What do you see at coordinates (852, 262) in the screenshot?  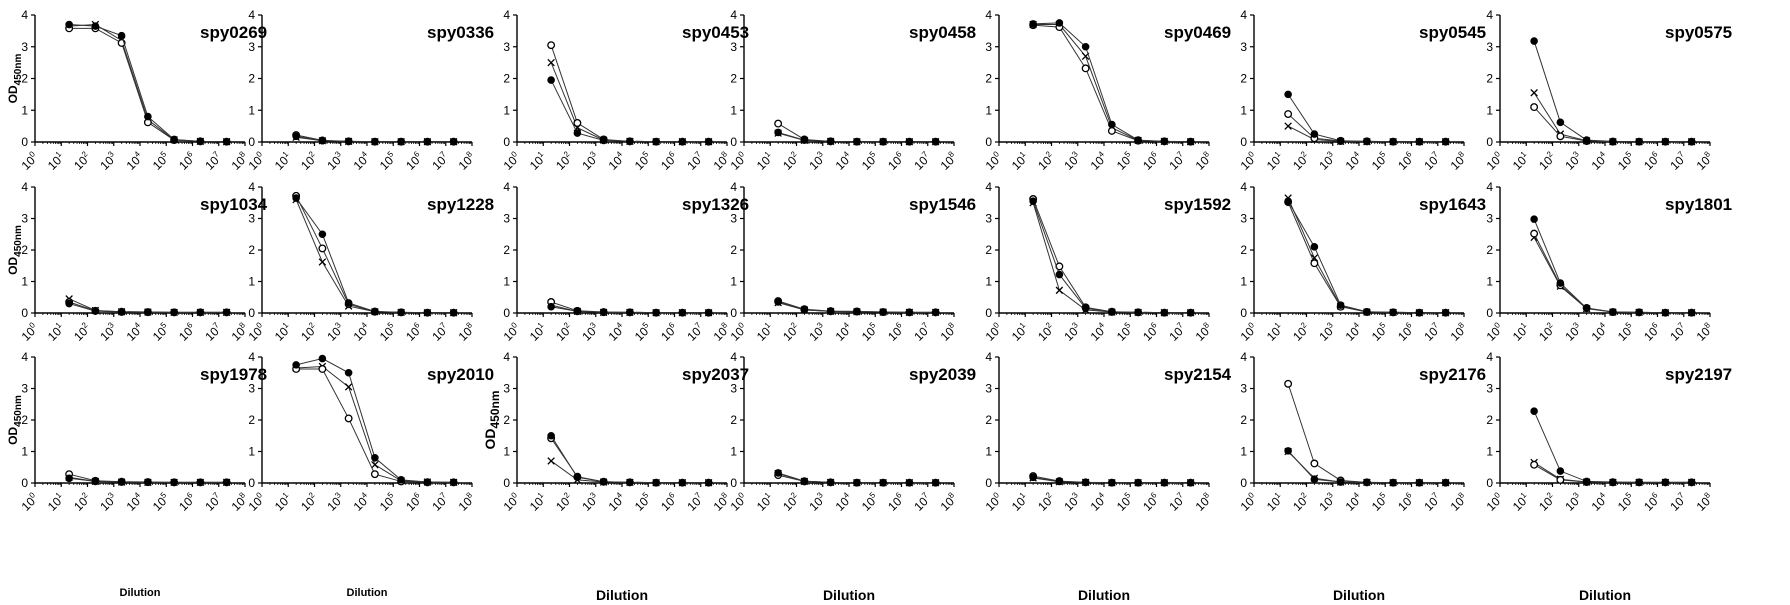 I see `panel-spy1546: 0 1 2 3 4 100 10¹ 10² 10³ 10⁴ 10⁵ 10⁶ 10⁷ 10⁸ spy1546` at bounding box center [852, 262].